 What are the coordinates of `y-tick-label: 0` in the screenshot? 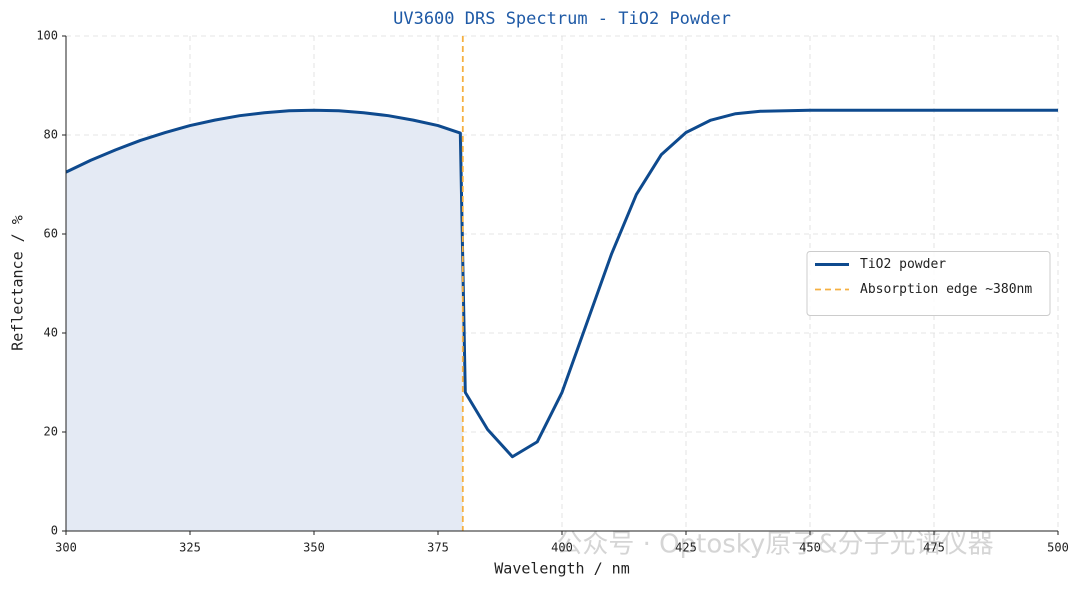 It's located at (54, 531).